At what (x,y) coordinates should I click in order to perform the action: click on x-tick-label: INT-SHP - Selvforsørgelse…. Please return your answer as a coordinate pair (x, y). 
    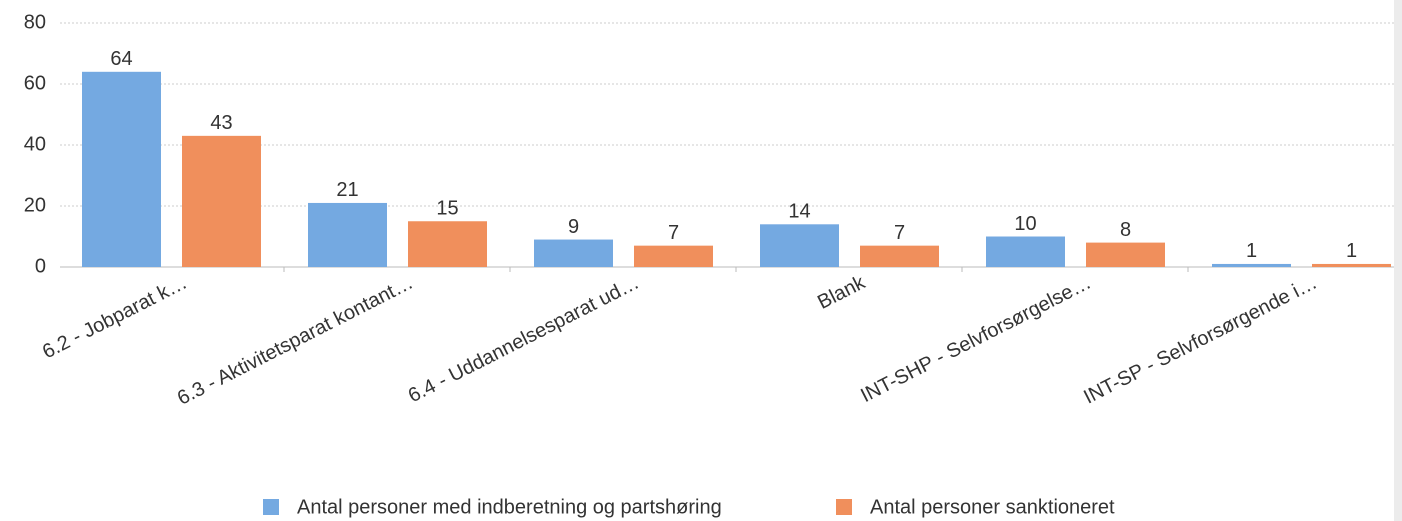
    Looking at the image, I should click on (975, 339).